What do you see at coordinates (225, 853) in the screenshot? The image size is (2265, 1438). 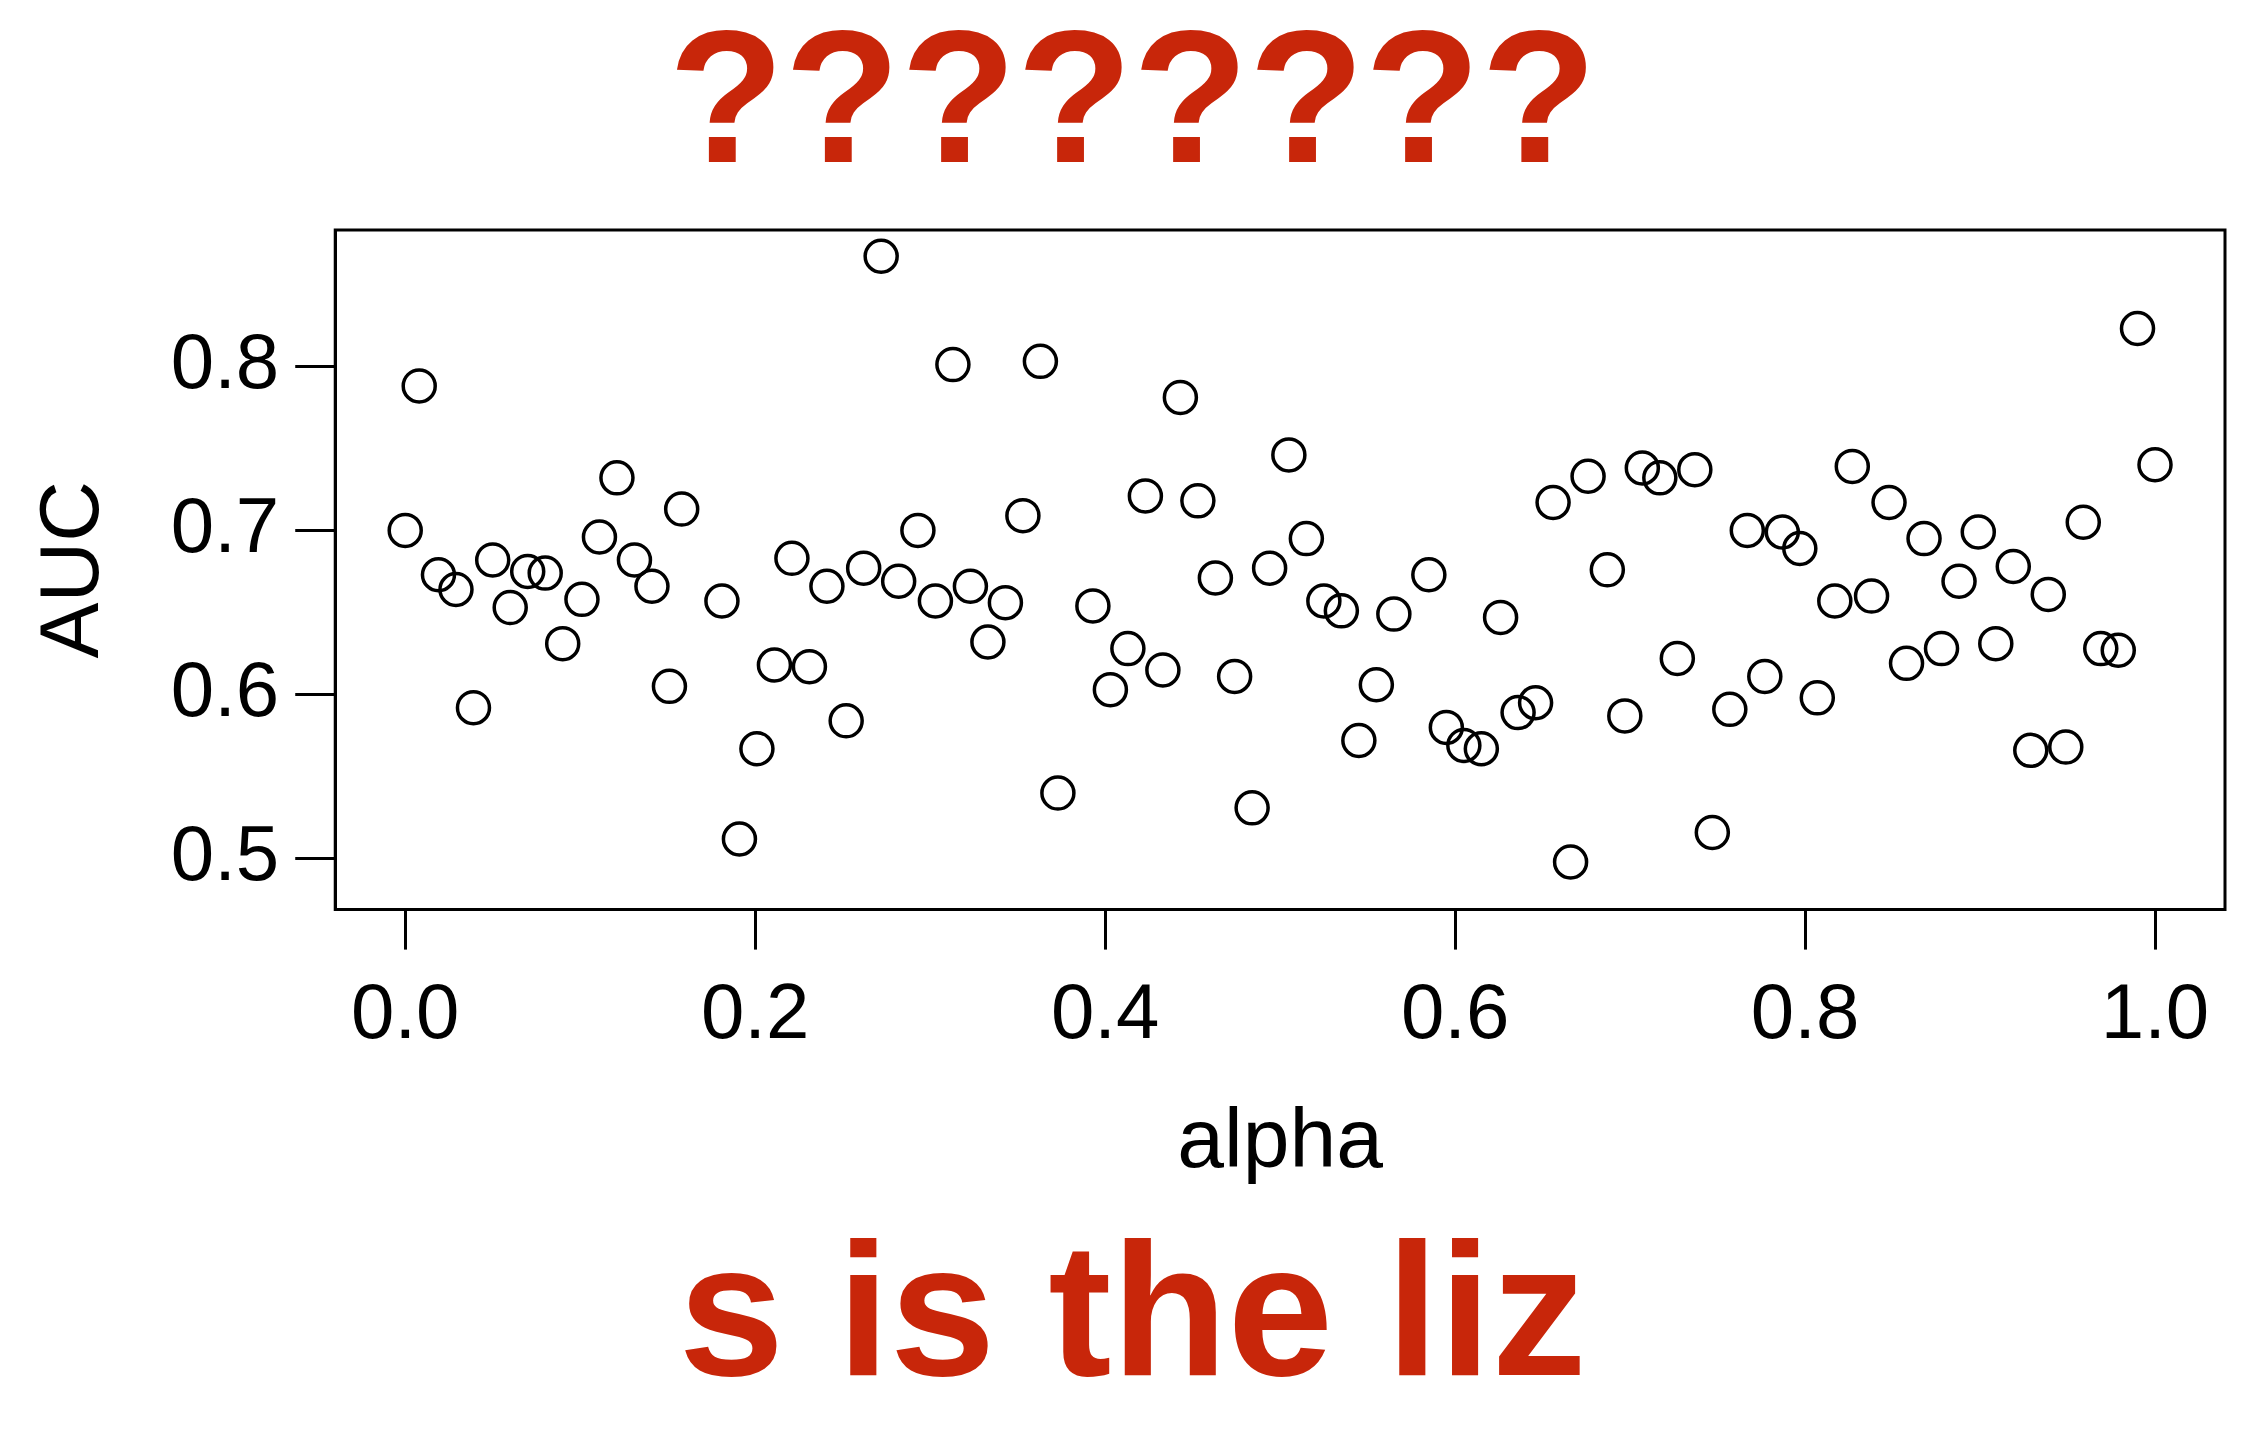 I see `y-tick-label: 0.5` at bounding box center [225, 853].